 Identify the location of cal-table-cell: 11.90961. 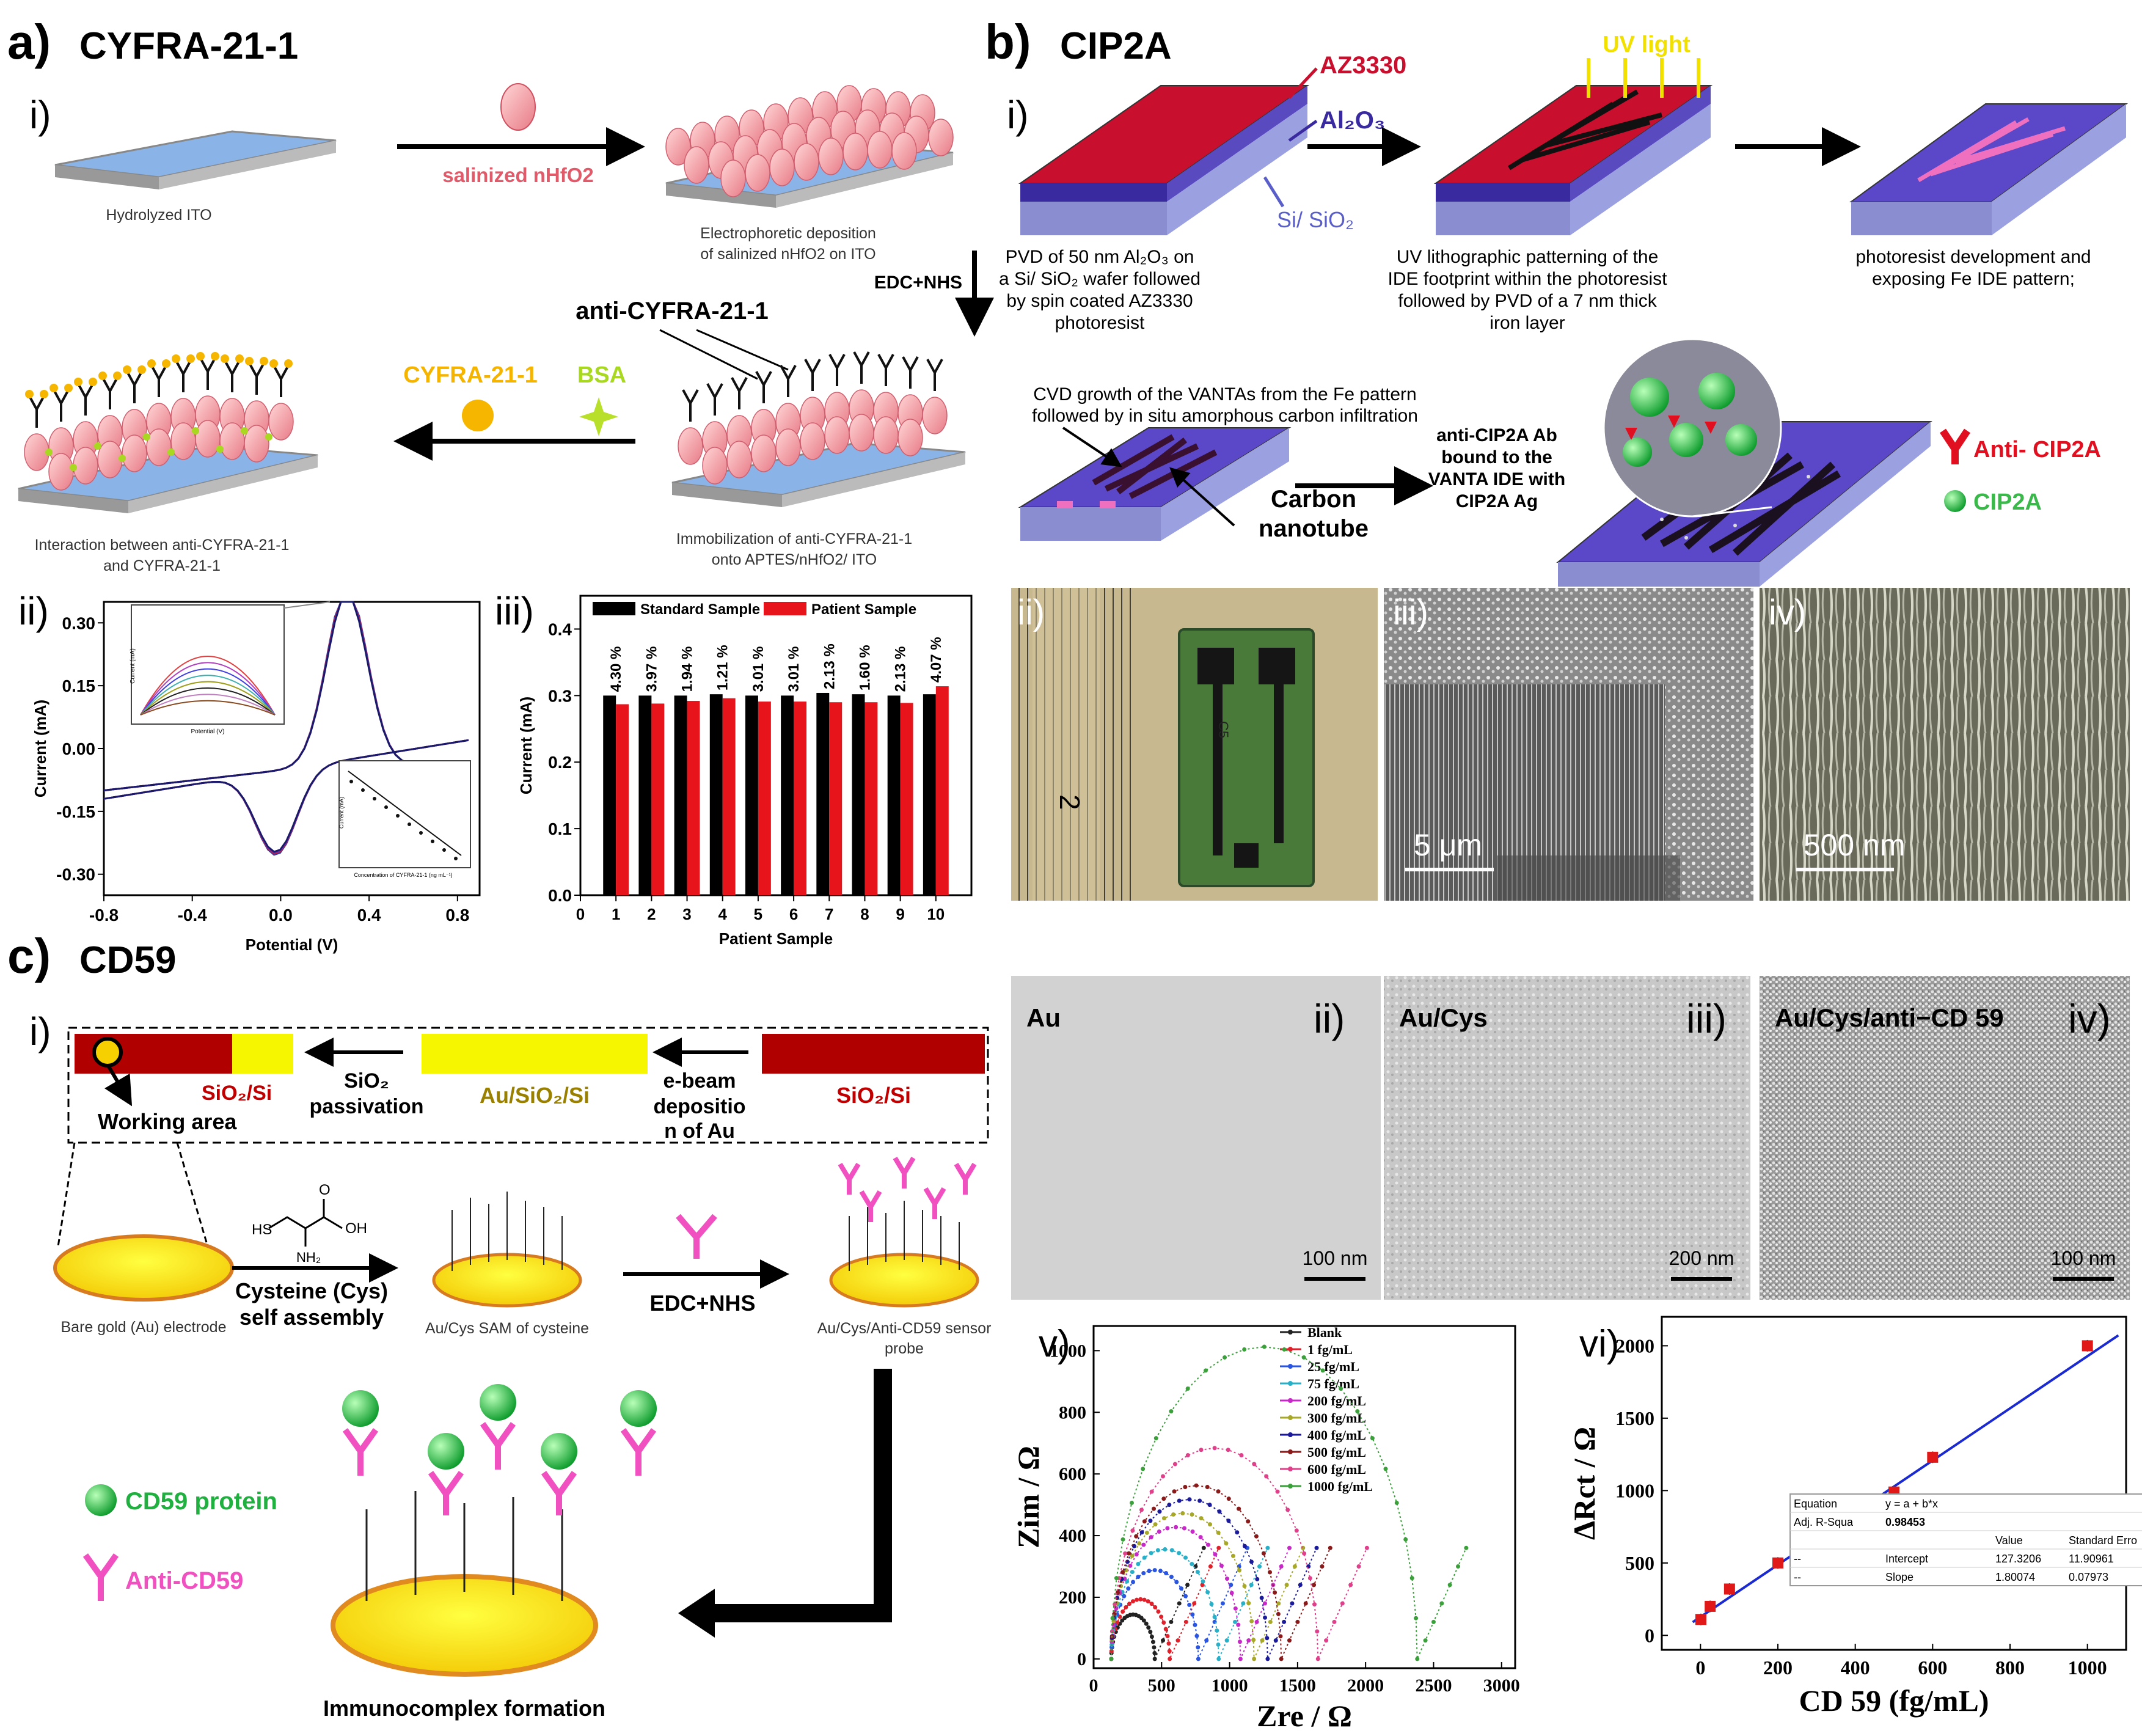
(2091, 1559).